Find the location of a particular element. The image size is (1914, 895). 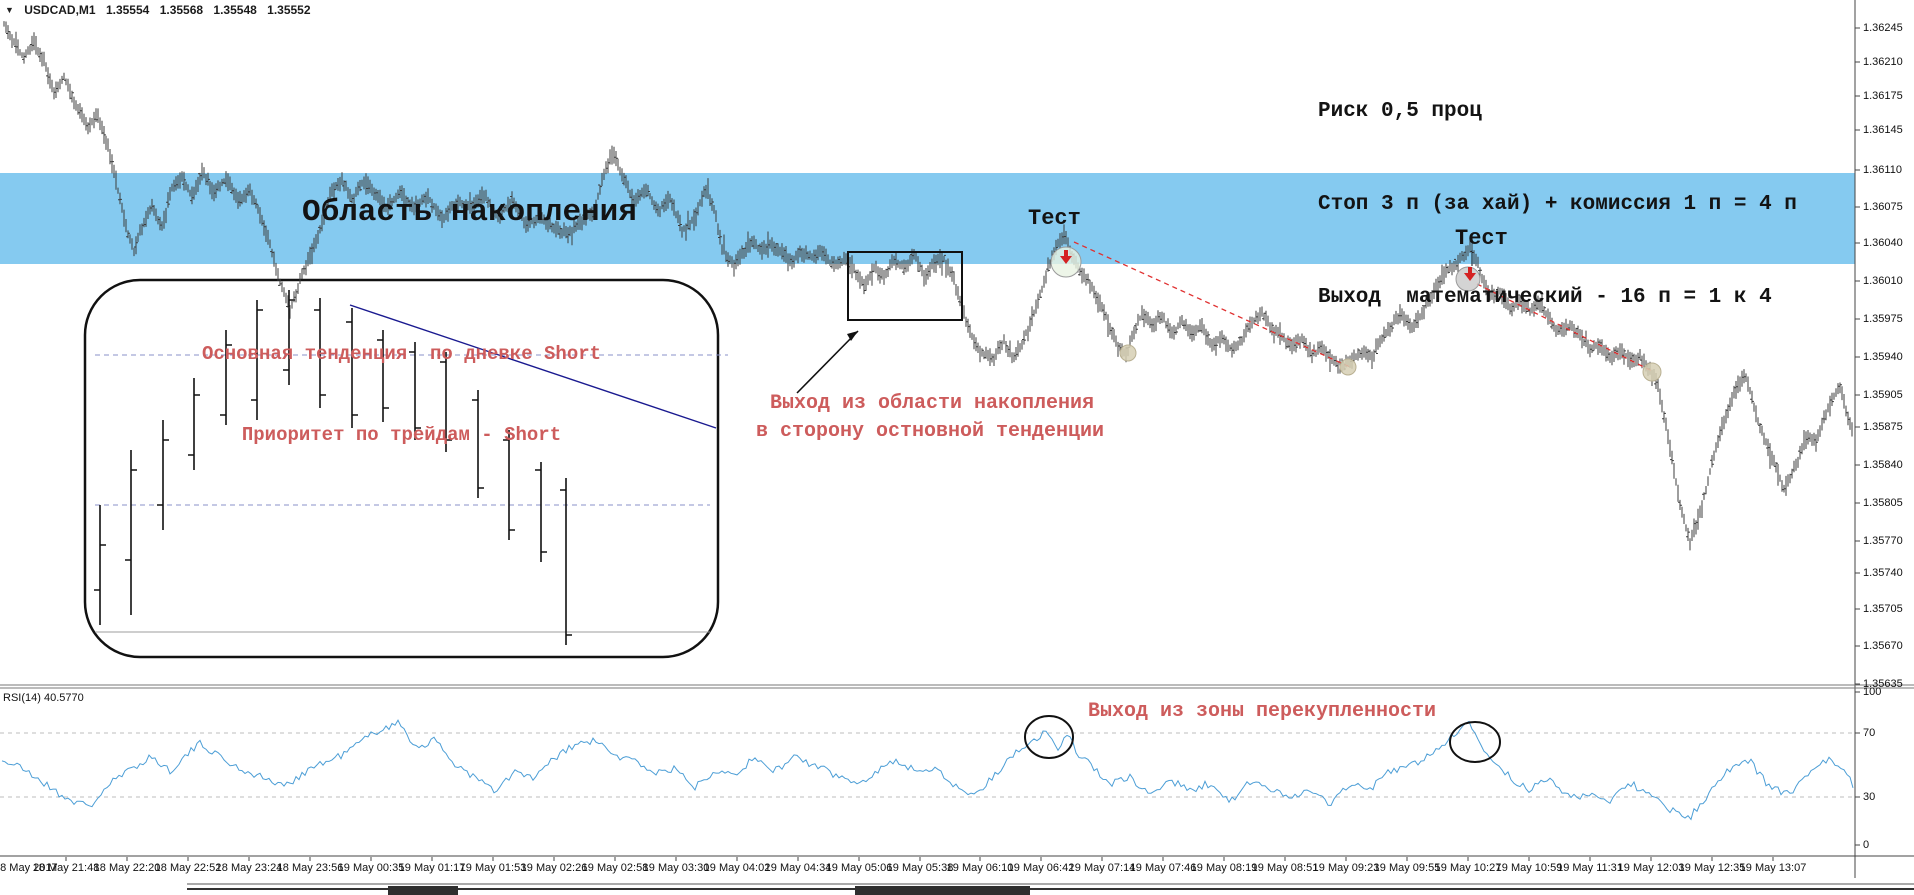

inset-title-2: Приоритет по трейдам - Short is located at coordinates (401, 435).